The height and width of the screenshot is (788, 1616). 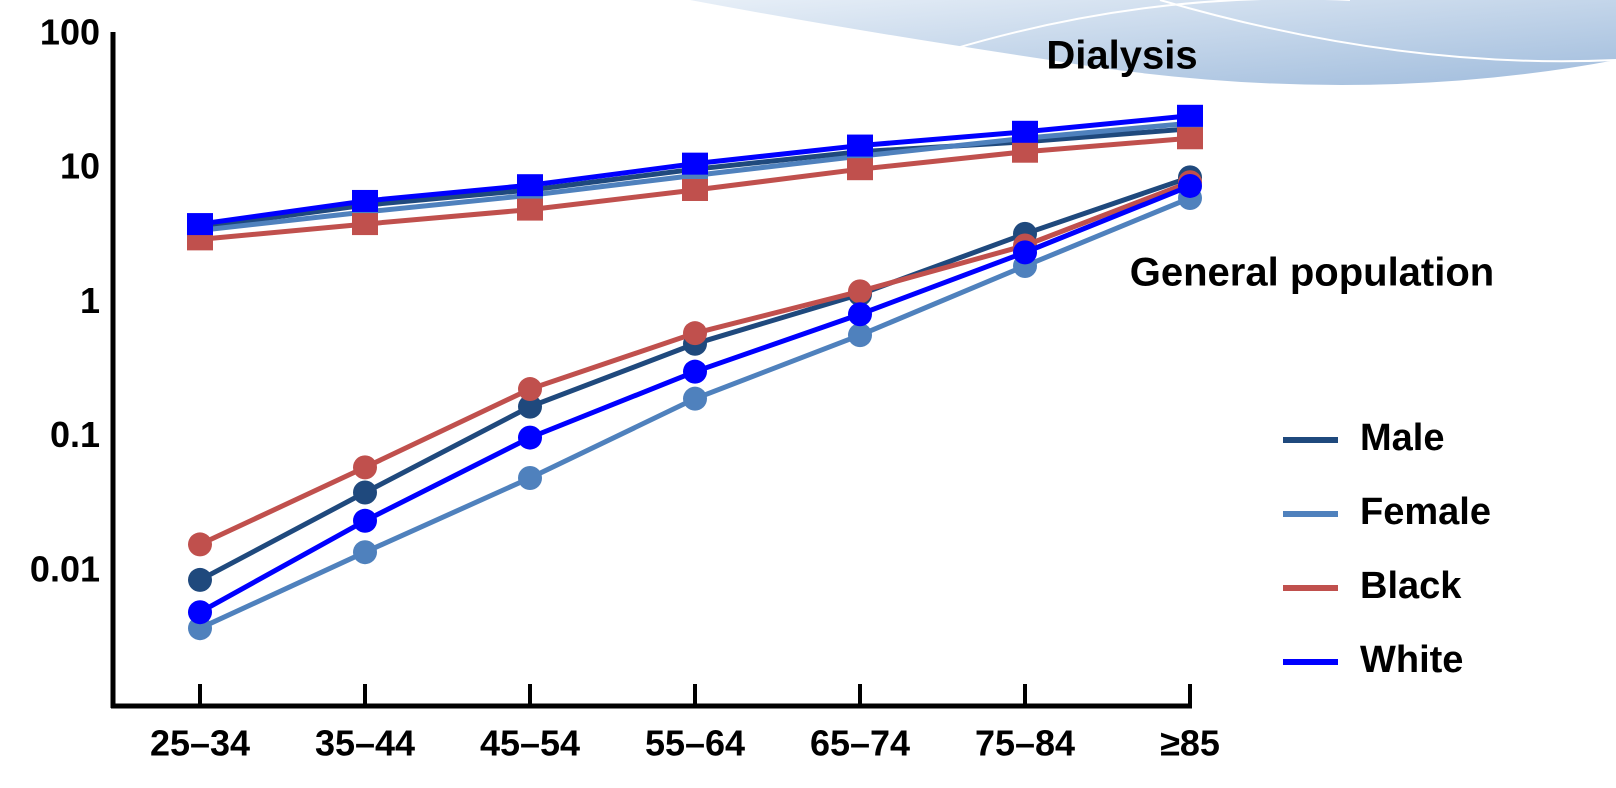 I want to click on annotation-dialysis: Dialysis, so click(x=1121, y=56).